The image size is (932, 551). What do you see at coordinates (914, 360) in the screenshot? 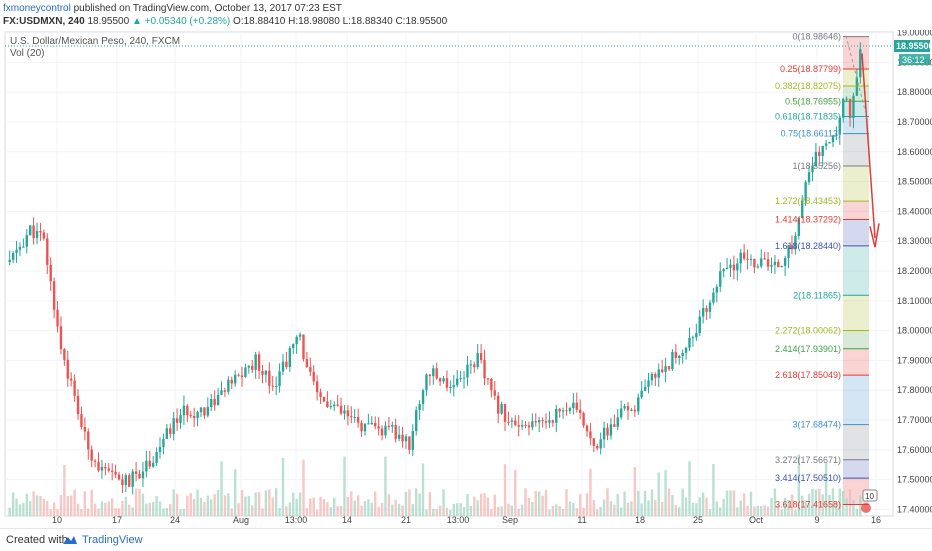
I see `y-tick-label: 17.90000` at bounding box center [914, 360].